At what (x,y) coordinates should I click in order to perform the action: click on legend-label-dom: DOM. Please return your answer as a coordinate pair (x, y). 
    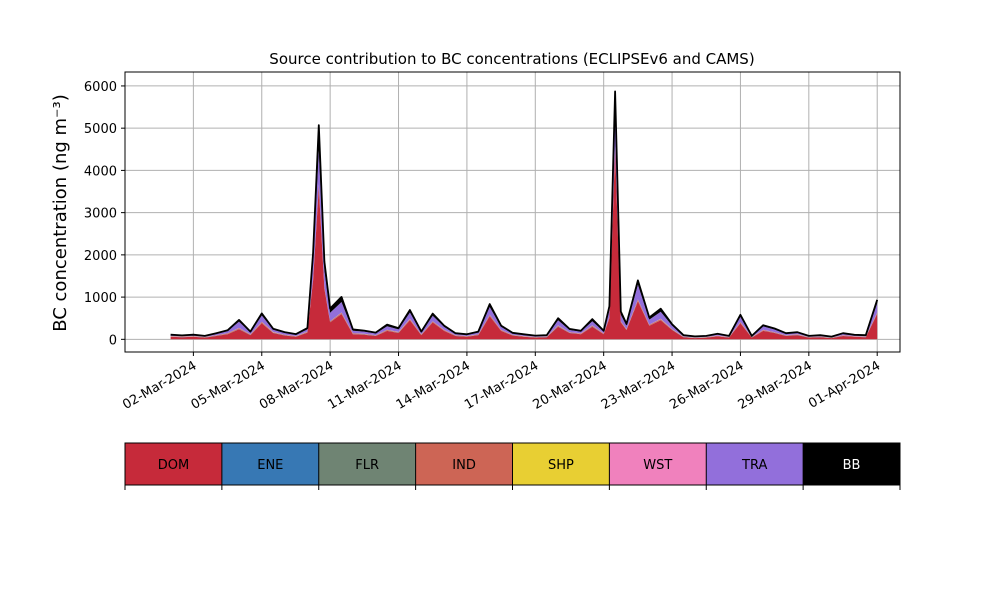
    Looking at the image, I should click on (173, 465).